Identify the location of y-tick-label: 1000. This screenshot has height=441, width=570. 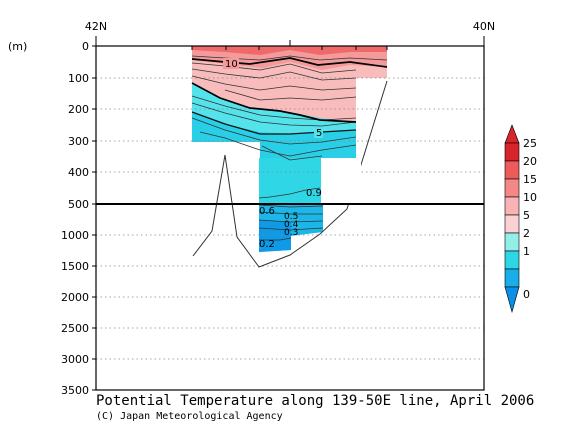
(75, 235).